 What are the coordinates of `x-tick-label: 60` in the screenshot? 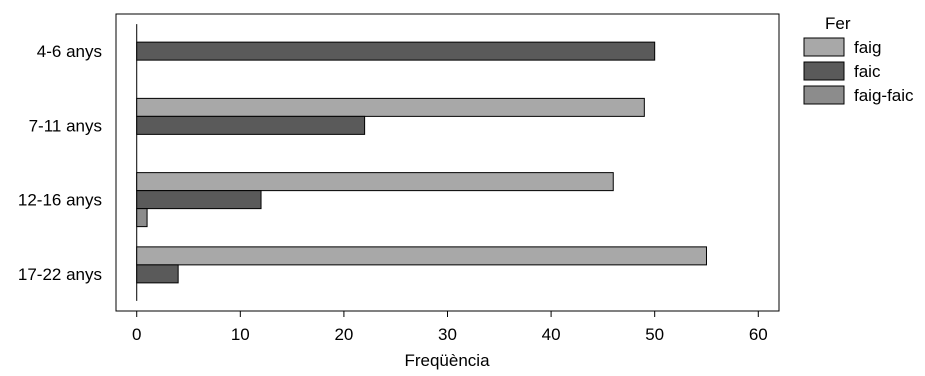 It's located at (758, 334).